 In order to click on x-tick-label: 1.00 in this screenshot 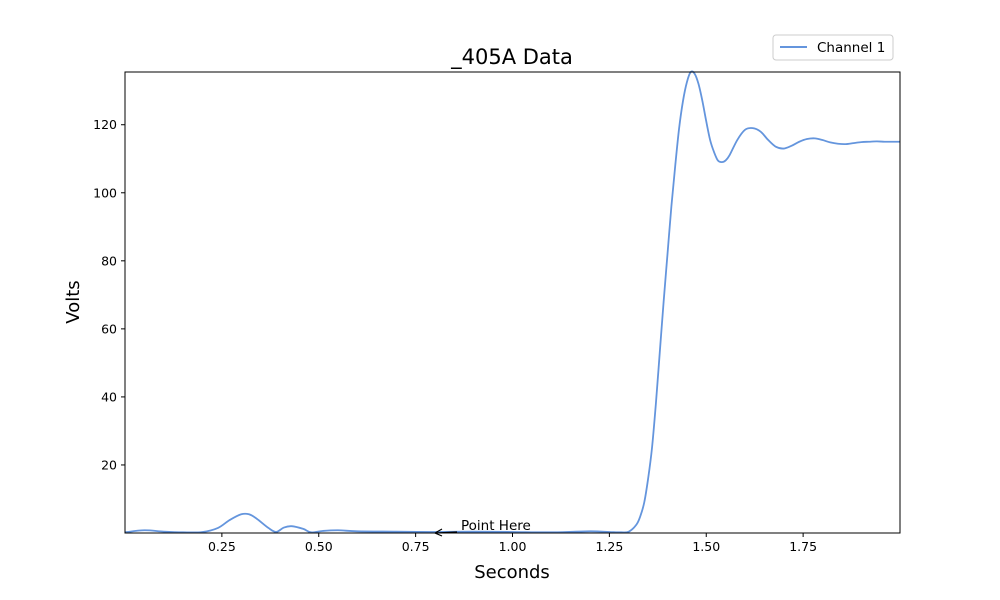, I will do `click(513, 546)`.